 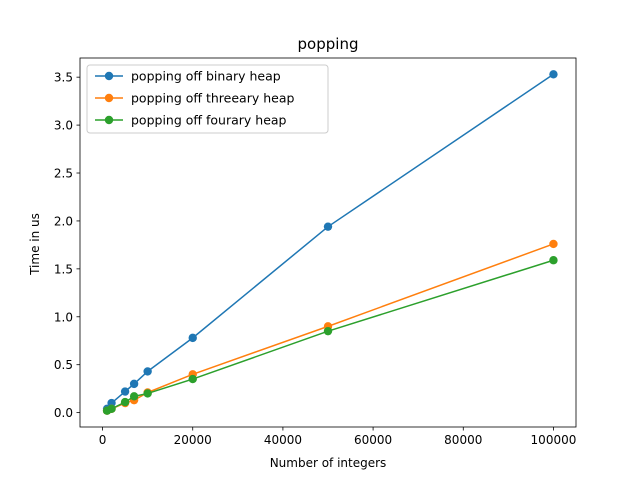 I want to click on legend-box, so click(x=207, y=99).